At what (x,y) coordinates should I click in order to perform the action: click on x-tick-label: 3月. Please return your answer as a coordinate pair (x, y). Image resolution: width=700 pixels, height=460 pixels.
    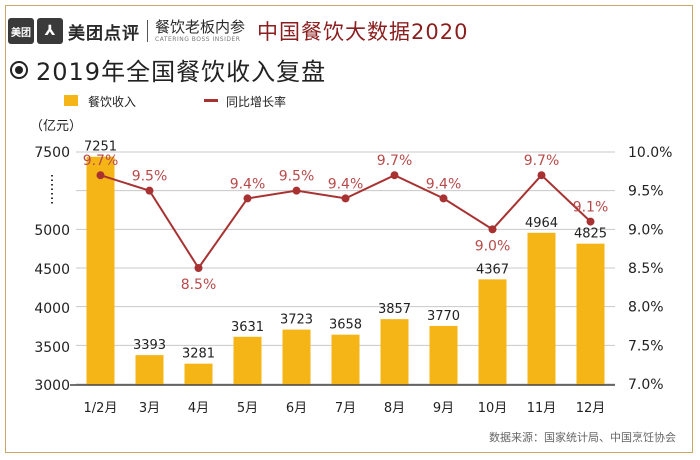
    Looking at the image, I should click on (149, 408).